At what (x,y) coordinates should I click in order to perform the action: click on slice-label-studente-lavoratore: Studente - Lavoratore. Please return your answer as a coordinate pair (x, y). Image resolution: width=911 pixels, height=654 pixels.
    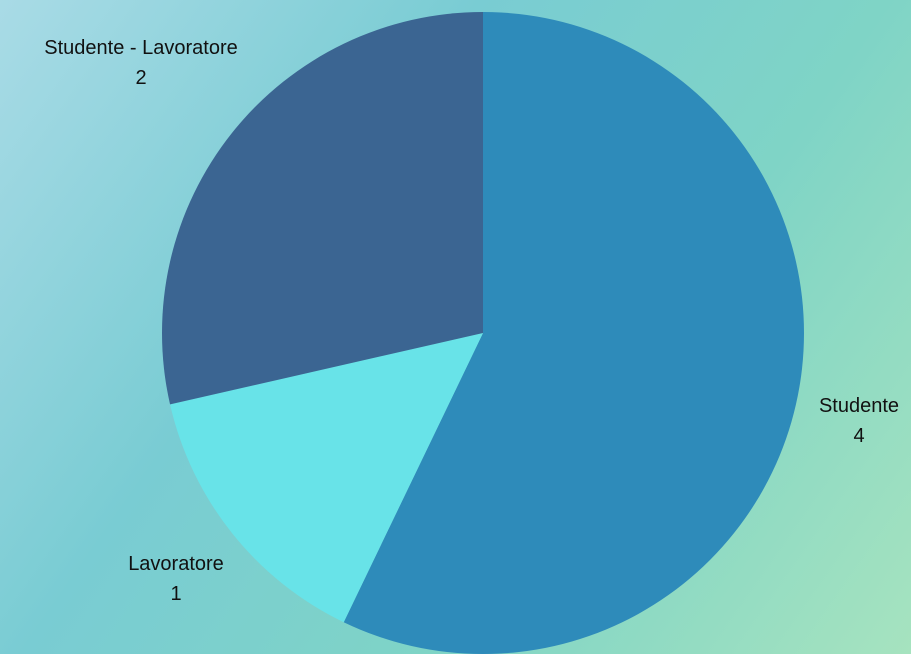
    Looking at the image, I should click on (140, 48).